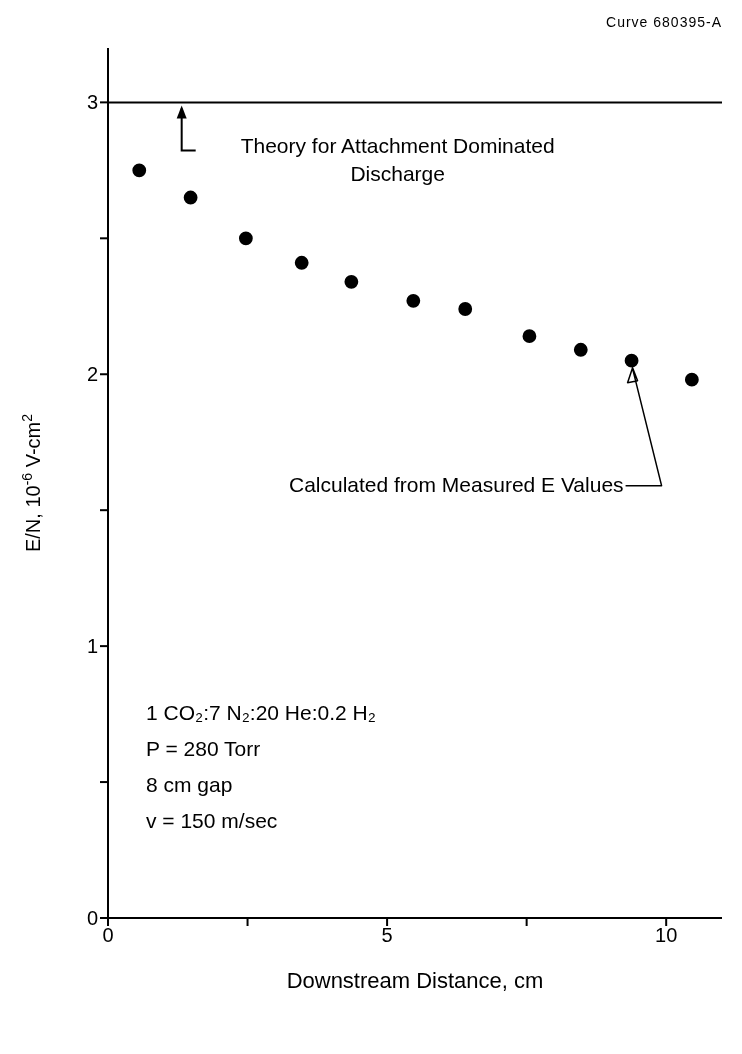 The width and height of the screenshot is (742, 1054). I want to click on annotation: P = 280 Torr, so click(204, 749).